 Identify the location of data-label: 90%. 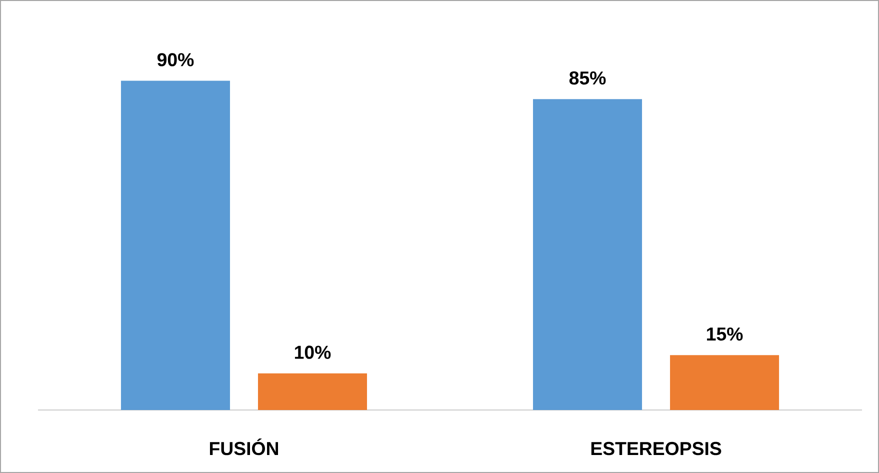
(175, 59).